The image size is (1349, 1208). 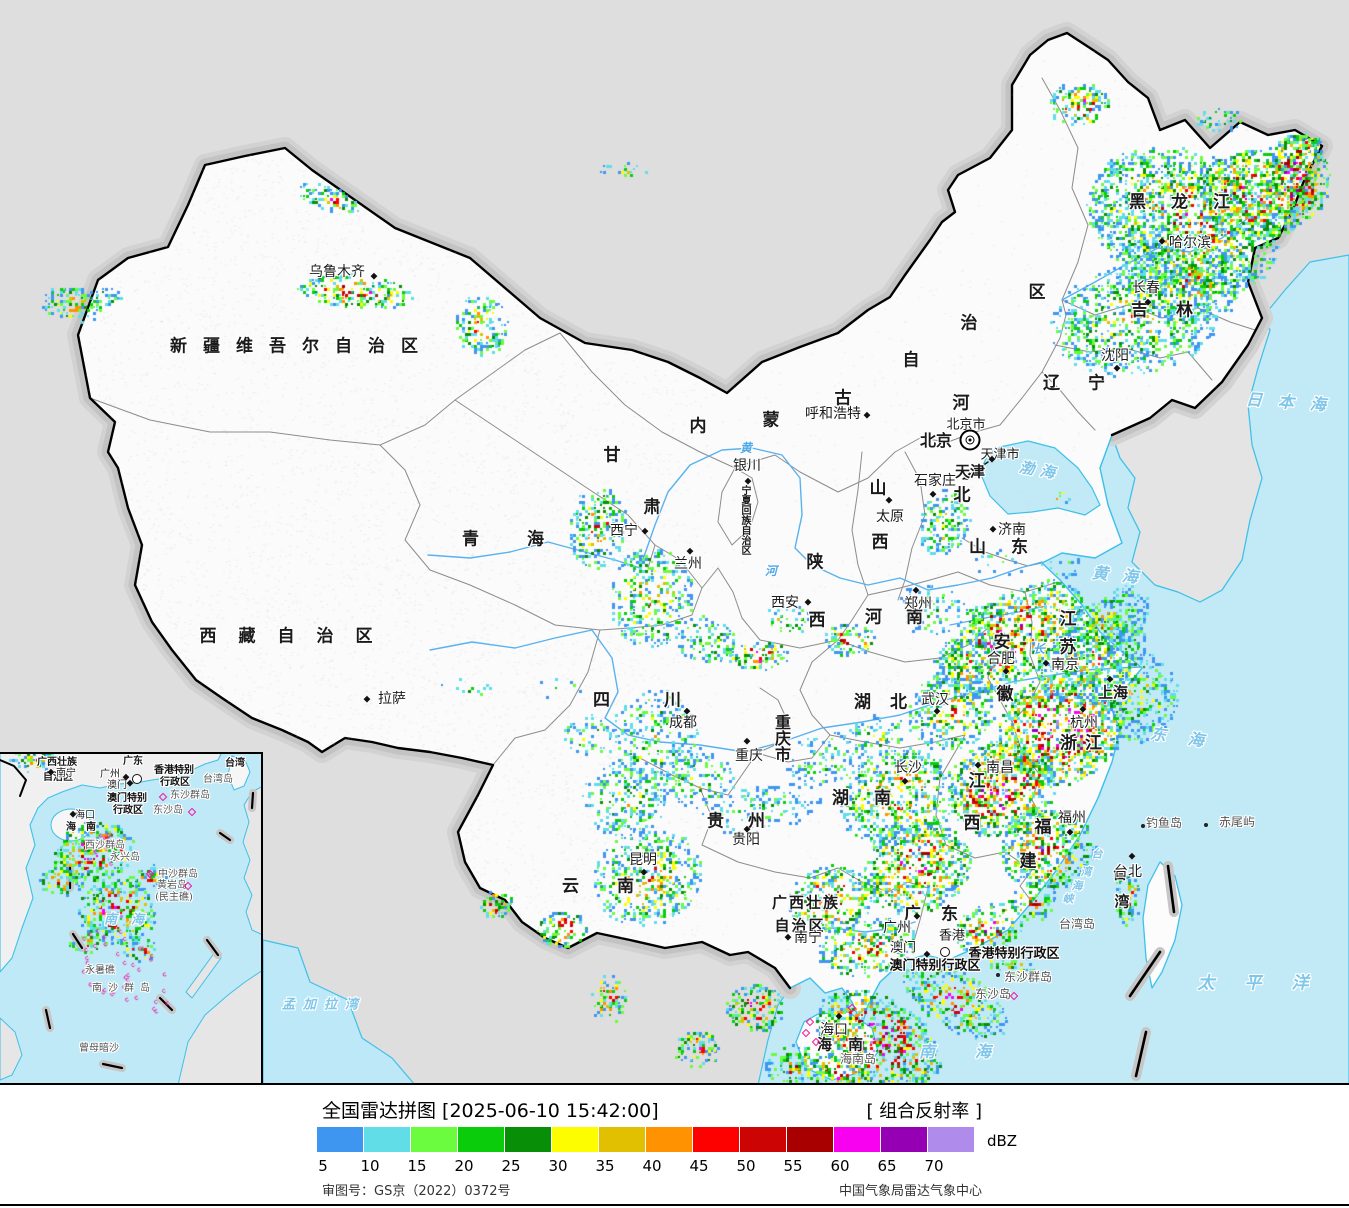 What do you see at coordinates (699, 1166) in the screenshot?
I see `scale-value: 45` at bounding box center [699, 1166].